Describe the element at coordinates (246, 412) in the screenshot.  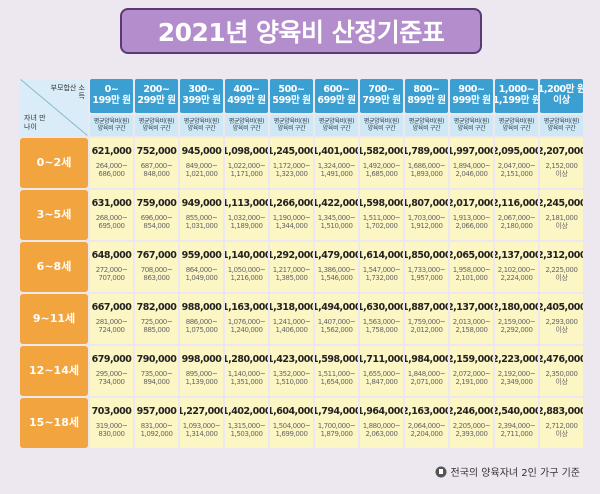
I see `average: 1,402,000` at that location.